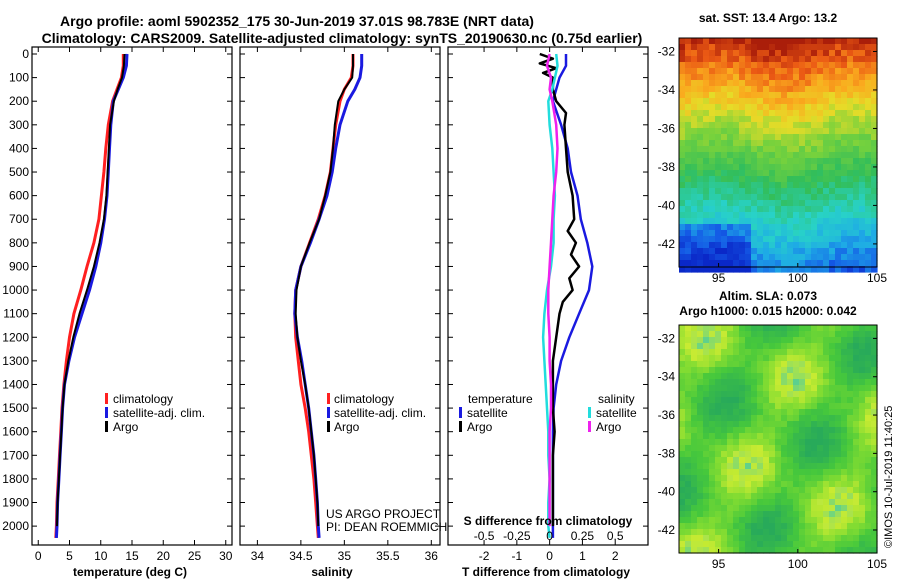 Image resolution: width=900 pixels, height=585 pixels. Describe the element at coordinates (616, 399) in the screenshot. I see `legend-title-salinity: salinity` at that location.